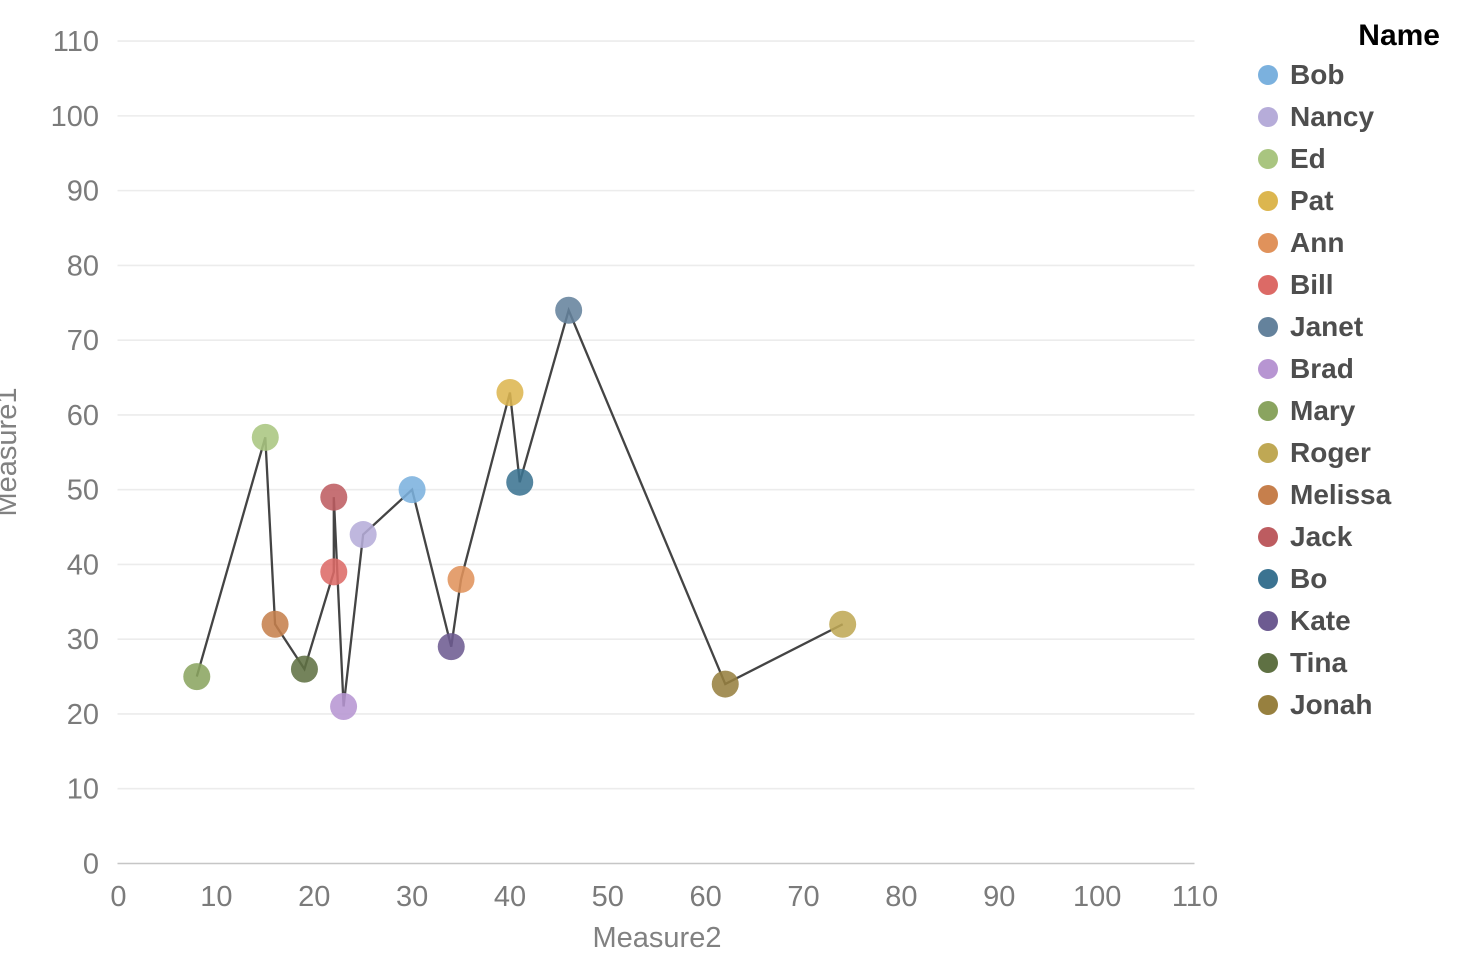  I want to click on y-tick-70: 70, so click(83, 341).